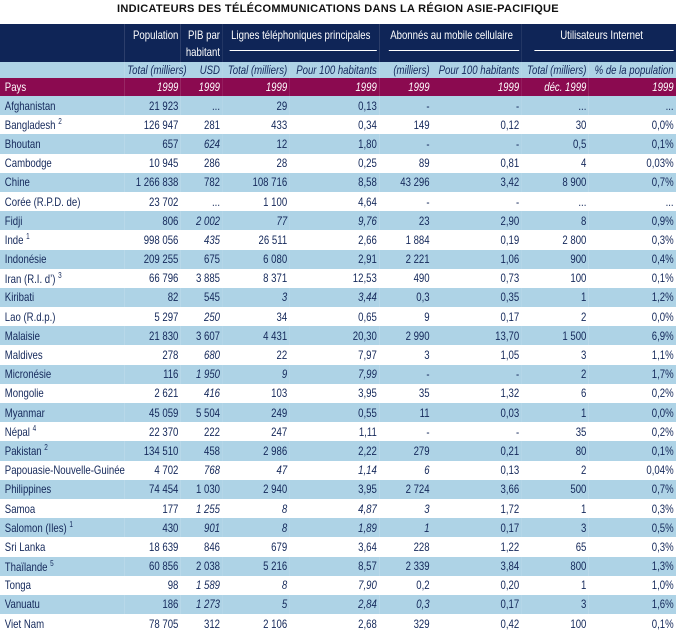 This screenshot has height=633, width=676. I want to click on header-mobile-label: Abonnés au mobile cellulaire, so click(451, 35).